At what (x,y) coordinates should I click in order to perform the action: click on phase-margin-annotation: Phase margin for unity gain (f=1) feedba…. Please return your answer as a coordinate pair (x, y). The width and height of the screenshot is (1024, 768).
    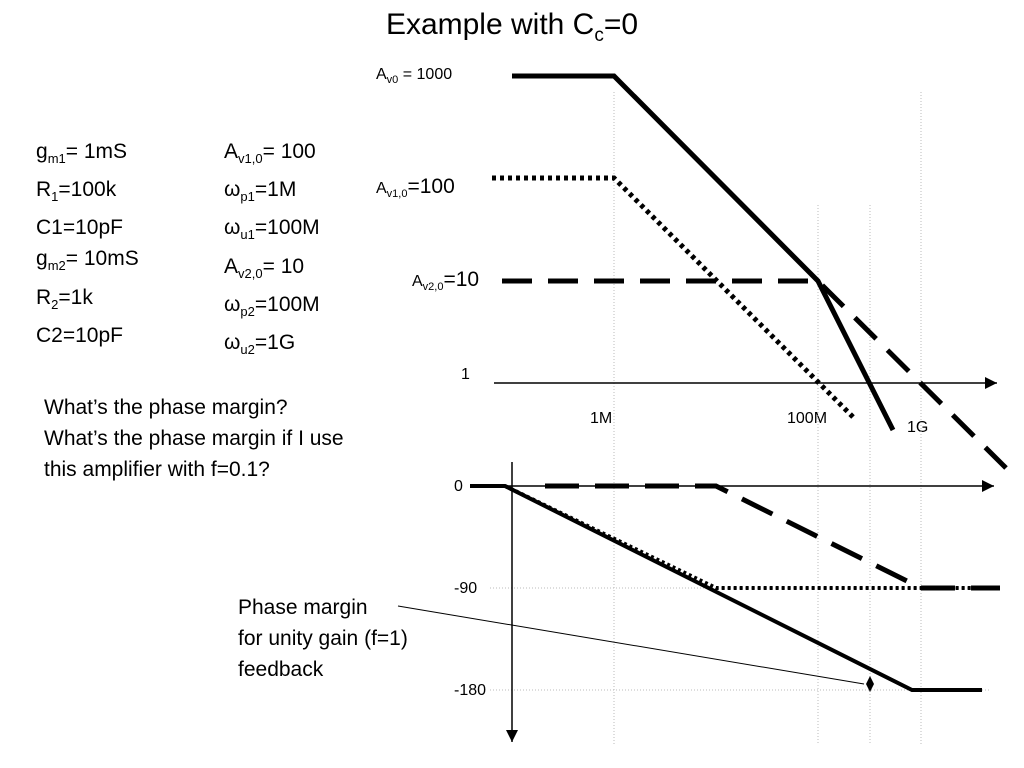
    Looking at the image, I should click on (323, 638).